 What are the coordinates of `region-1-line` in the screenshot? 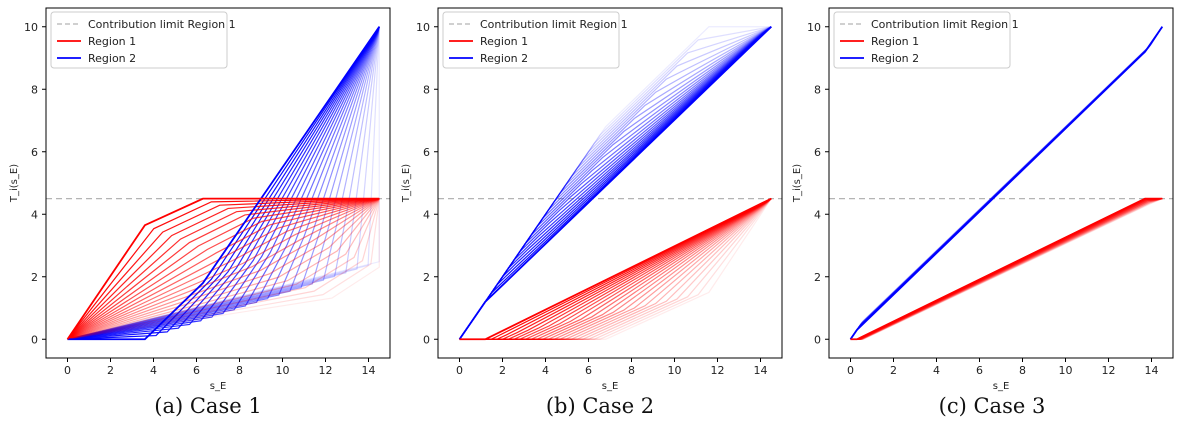 It's located at (615, 269).